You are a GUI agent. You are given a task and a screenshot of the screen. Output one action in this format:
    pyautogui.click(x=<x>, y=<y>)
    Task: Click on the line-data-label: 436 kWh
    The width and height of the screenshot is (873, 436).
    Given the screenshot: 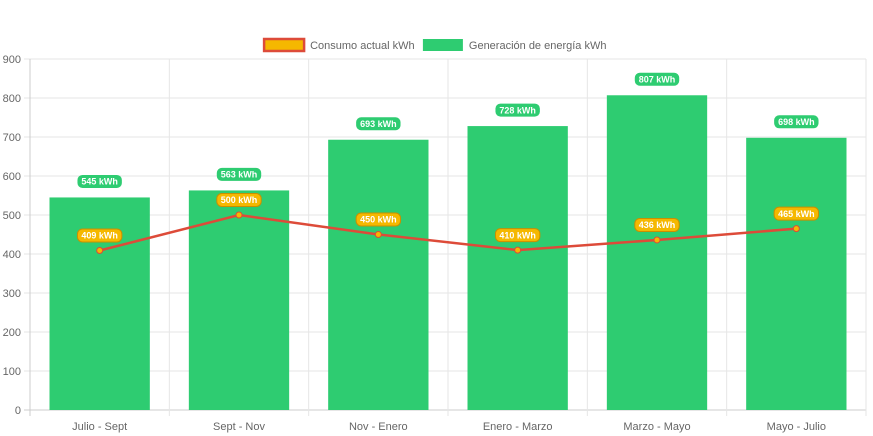 What is the action you would take?
    pyautogui.click(x=657, y=225)
    